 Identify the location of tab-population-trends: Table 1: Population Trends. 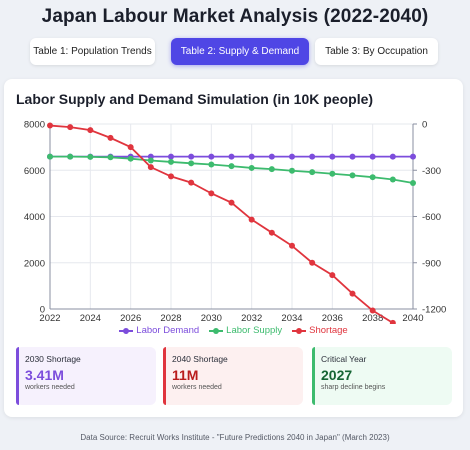
(92, 51).